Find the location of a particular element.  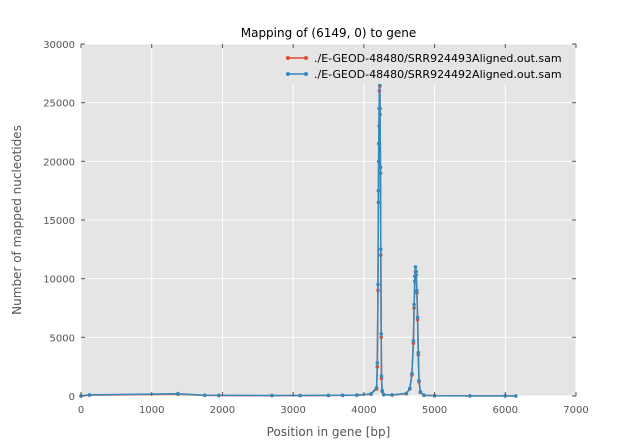

x-axis-label: Position in gene [bp] is located at coordinates (329, 432).